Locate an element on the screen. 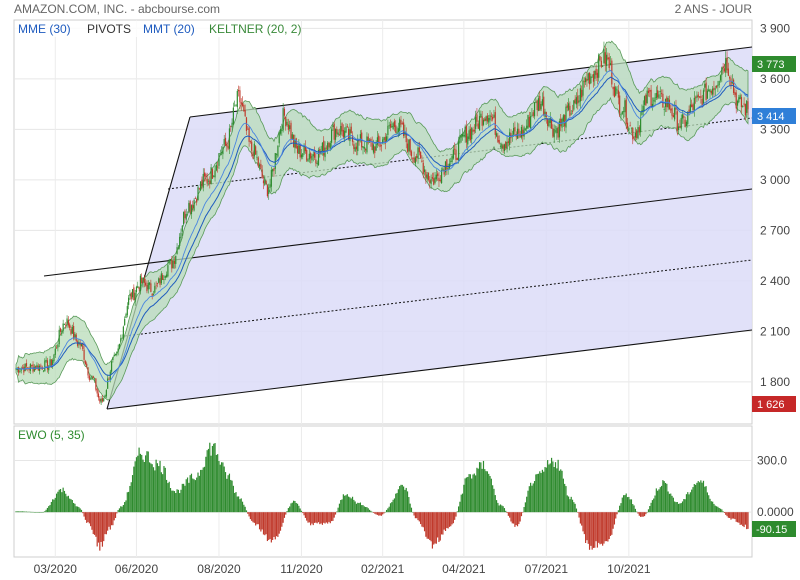  legend-pivots: PIVOTS is located at coordinates (109, 29).